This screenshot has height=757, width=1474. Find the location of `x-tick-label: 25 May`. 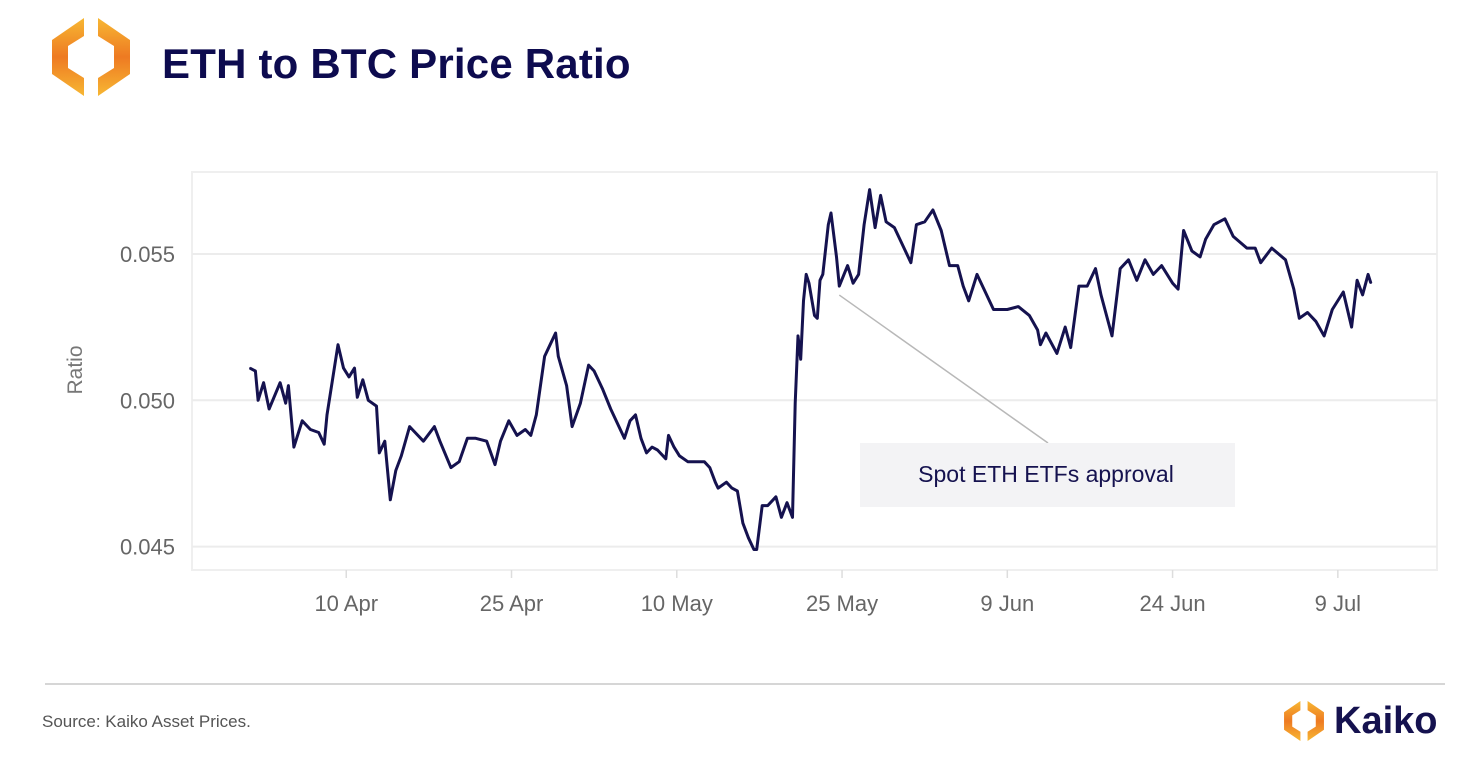

x-tick-label: 25 May is located at coordinates (842, 603).